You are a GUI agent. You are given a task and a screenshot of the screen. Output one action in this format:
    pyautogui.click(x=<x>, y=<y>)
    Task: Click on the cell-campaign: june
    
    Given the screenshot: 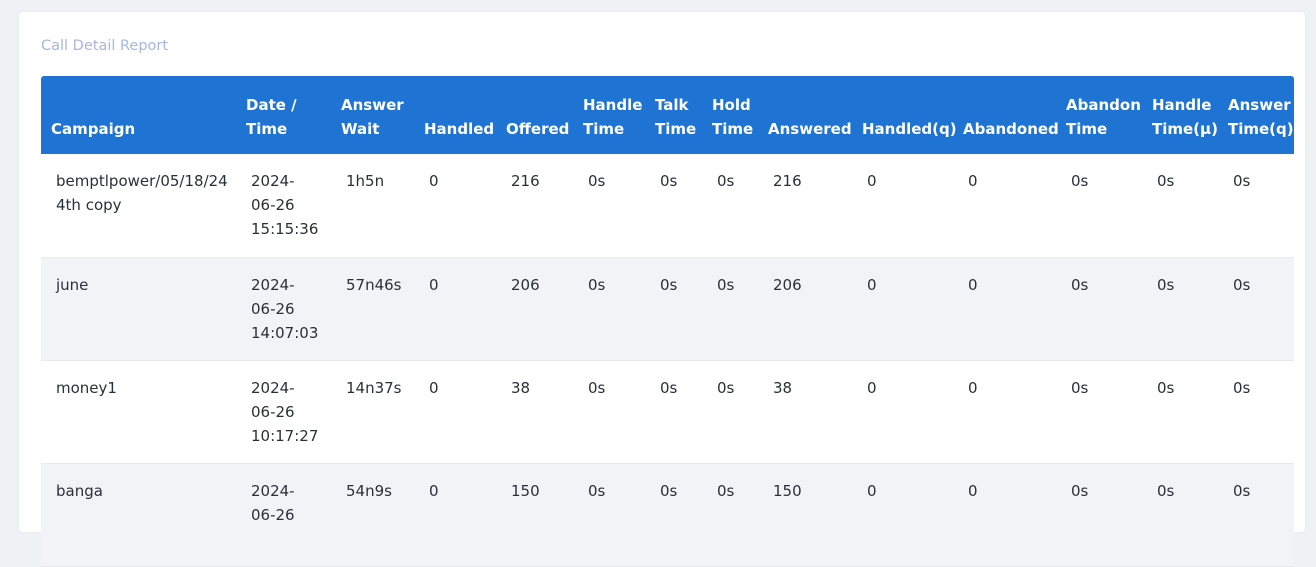 What is the action you would take?
    pyautogui.click(x=138, y=309)
    